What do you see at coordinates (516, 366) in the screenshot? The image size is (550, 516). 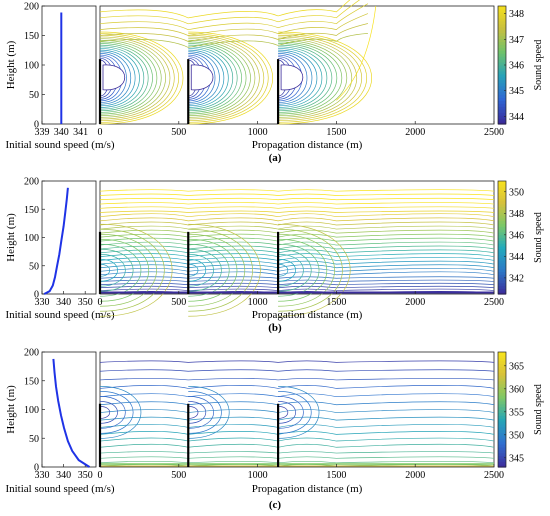 I see `colorbar-tick-label: 365` at bounding box center [516, 366].